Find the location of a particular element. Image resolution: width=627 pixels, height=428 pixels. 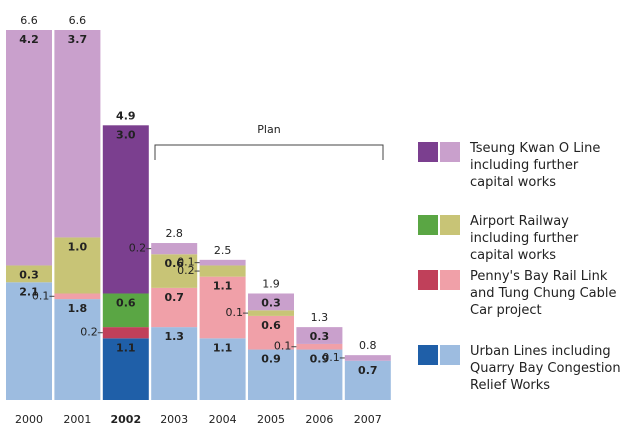

data-label: 1.3 is located at coordinates (174, 336).